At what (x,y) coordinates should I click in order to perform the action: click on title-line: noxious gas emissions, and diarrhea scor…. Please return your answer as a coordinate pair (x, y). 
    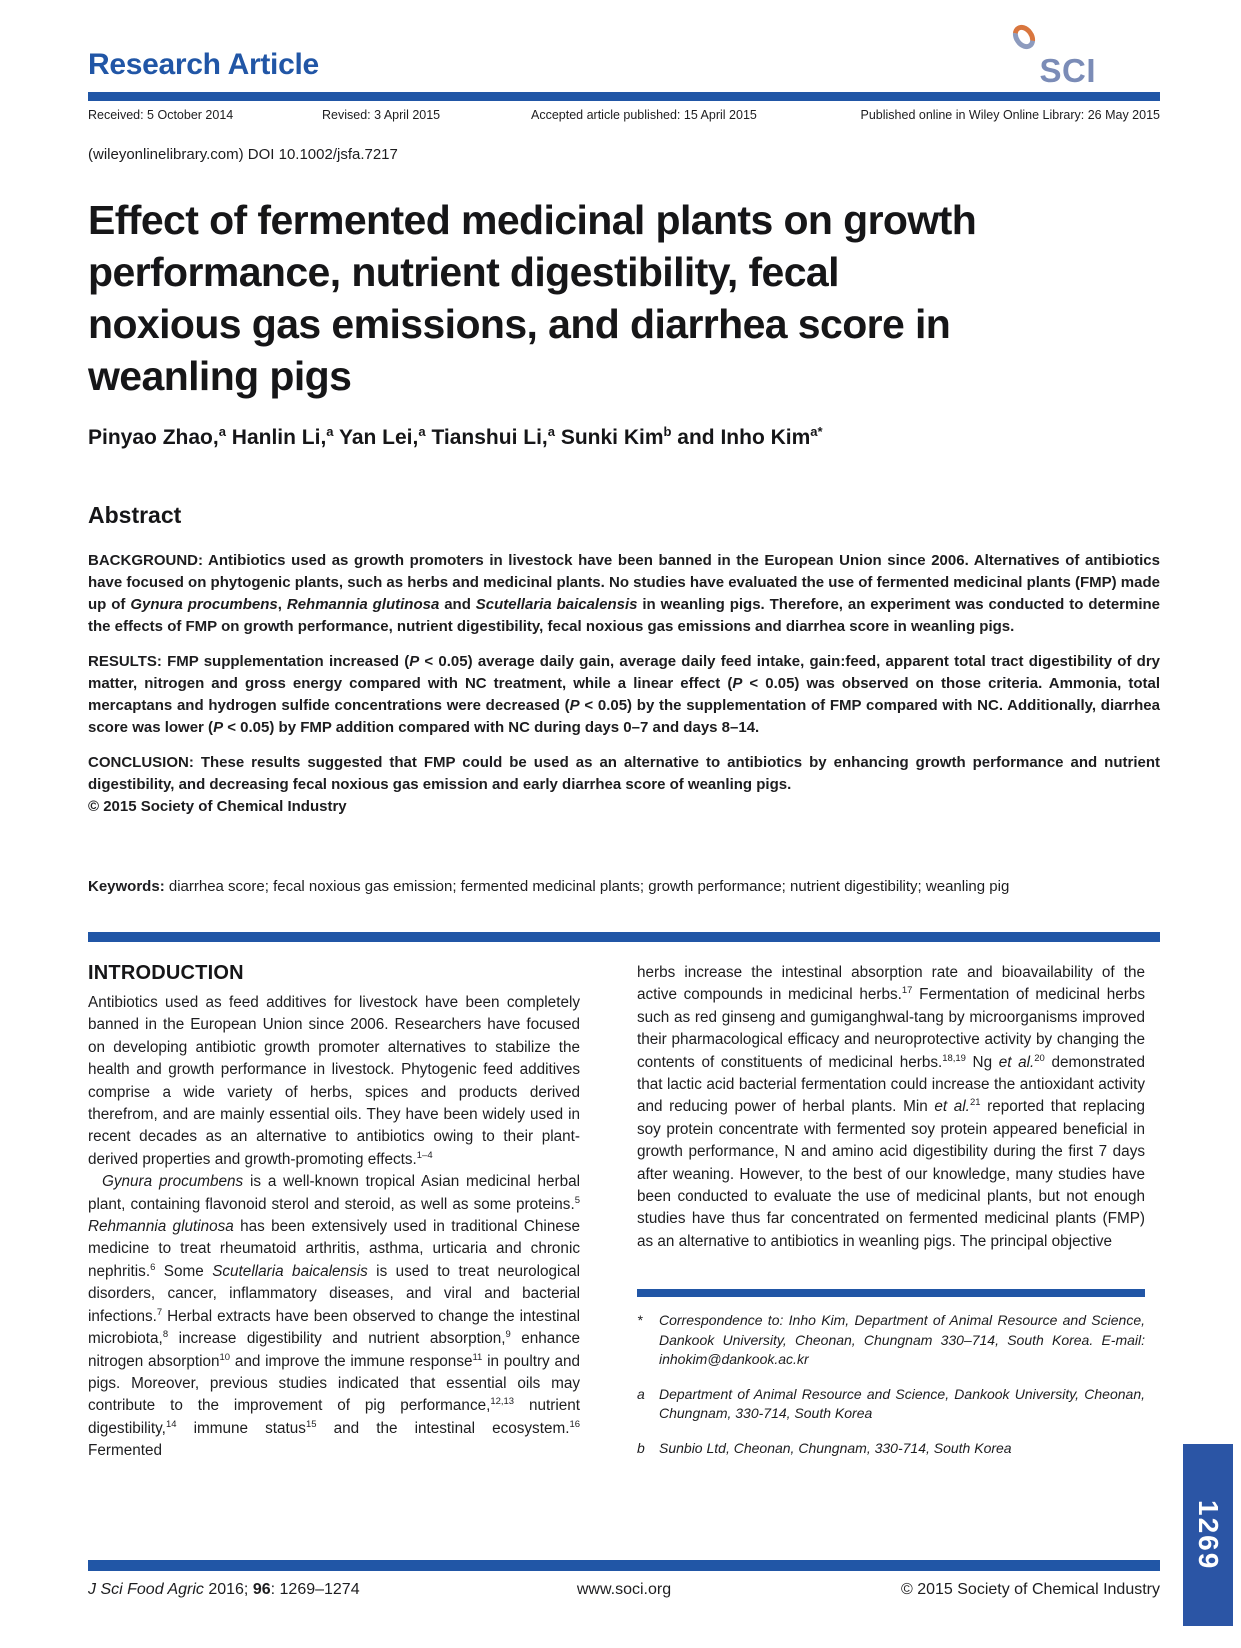
    Looking at the image, I should click on (519, 324).